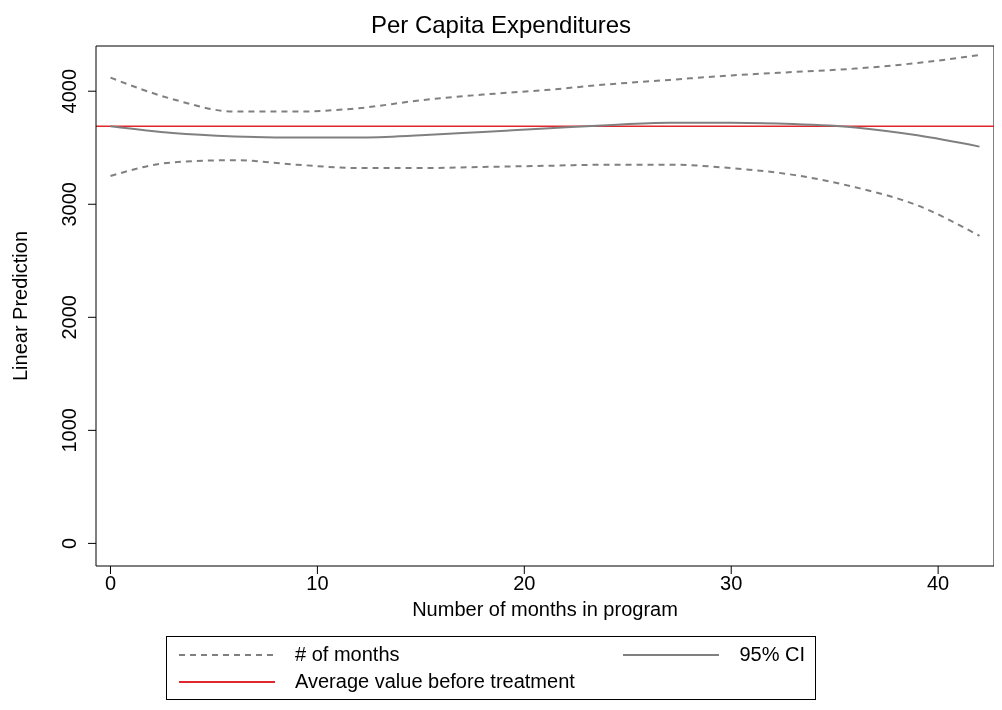 The height and width of the screenshot is (710, 1002). I want to click on x-tick-label: 30, so click(731, 583).